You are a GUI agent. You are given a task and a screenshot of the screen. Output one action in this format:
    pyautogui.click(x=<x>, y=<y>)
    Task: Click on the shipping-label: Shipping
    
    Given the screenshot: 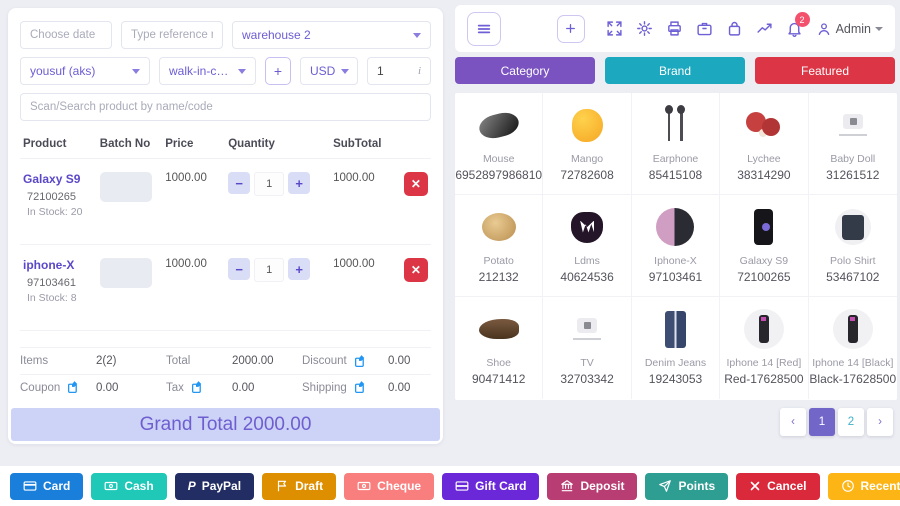 What is the action you would take?
    pyautogui.click(x=324, y=387)
    